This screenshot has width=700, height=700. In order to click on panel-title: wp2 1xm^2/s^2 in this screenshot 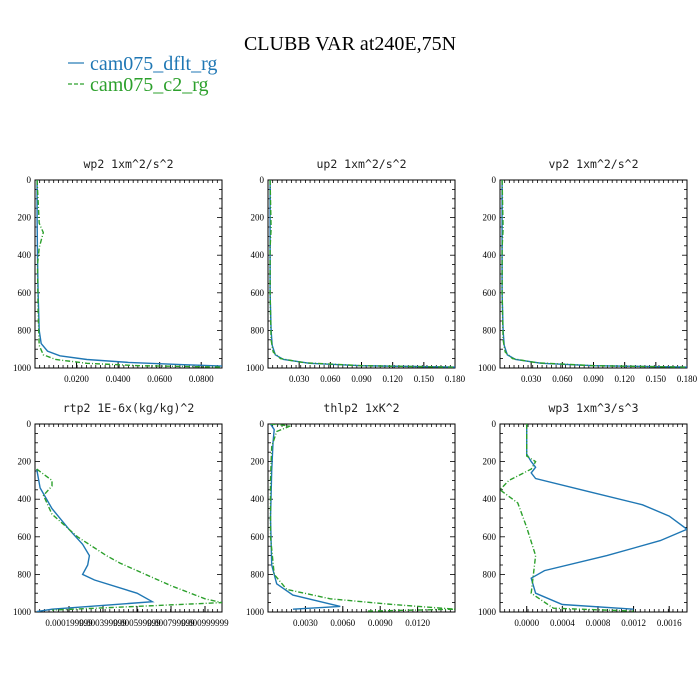, I will do `click(128, 164)`.